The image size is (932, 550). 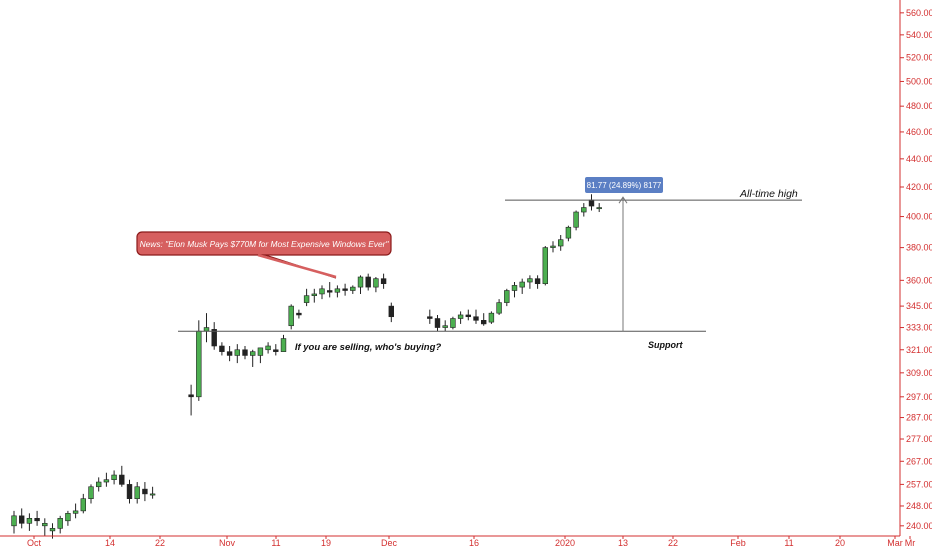 I want to click on measure-arrowhead, so click(x=623, y=200).